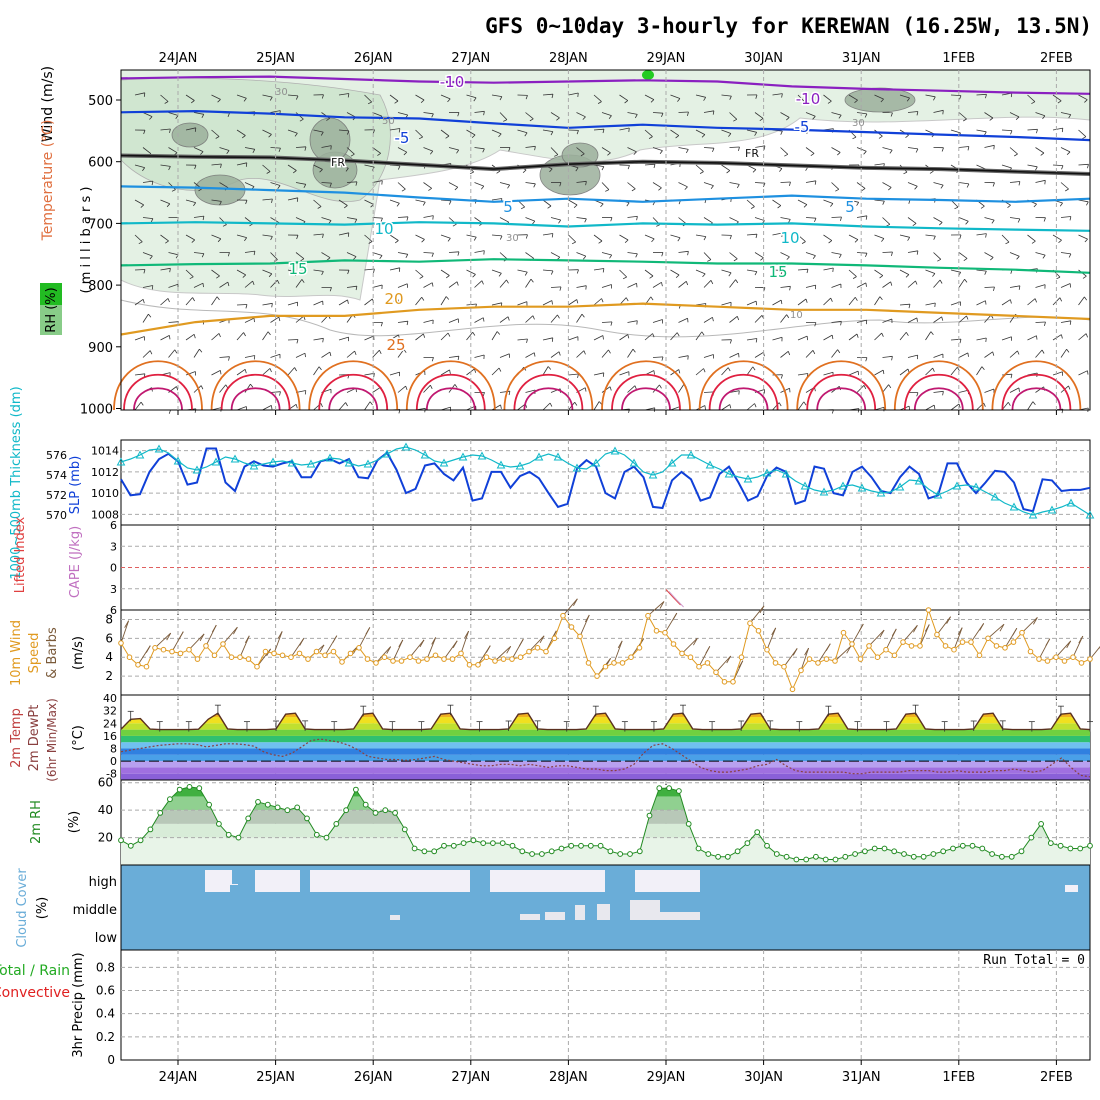 The image size is (1100, 1100). What do you see at coordinates (20, 554) in the screenshot?
I see `lifted-index-label: Lifted Index` at bounding box center [20, 554].